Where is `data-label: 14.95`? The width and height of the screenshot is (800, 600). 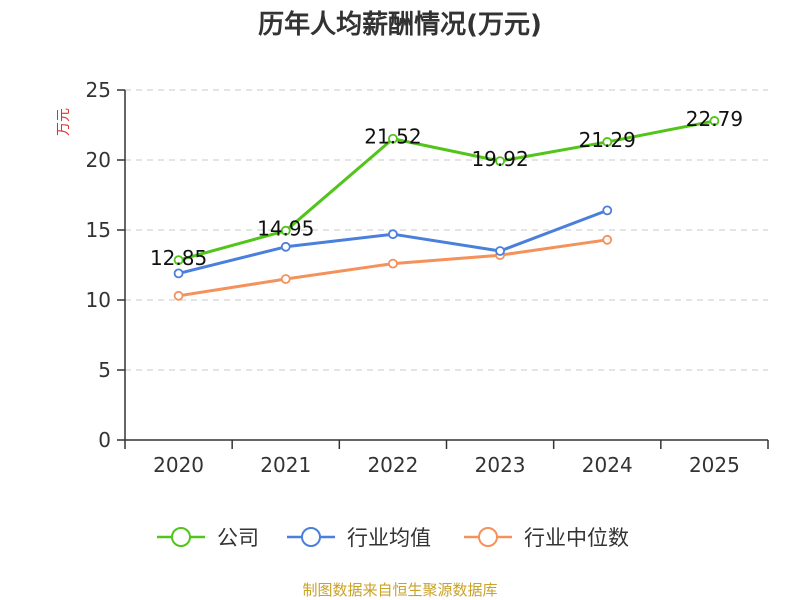 data-label: 14.95 is located at coordinates (285, 229).